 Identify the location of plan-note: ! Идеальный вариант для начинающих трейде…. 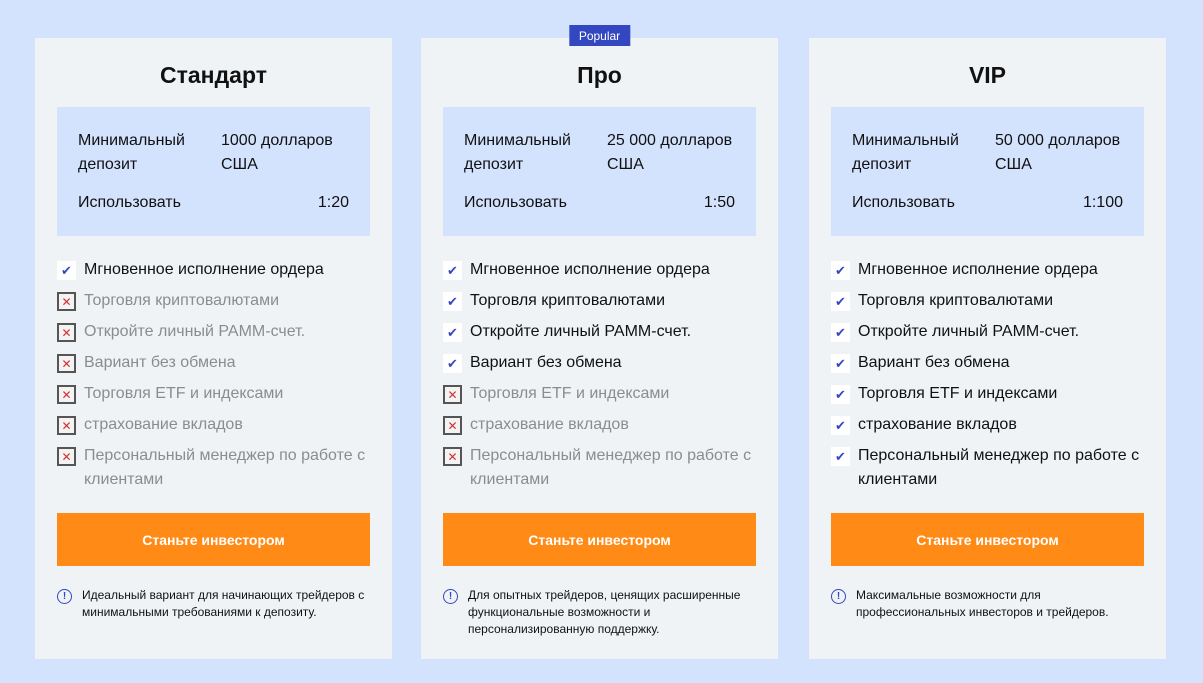
(213, 604).